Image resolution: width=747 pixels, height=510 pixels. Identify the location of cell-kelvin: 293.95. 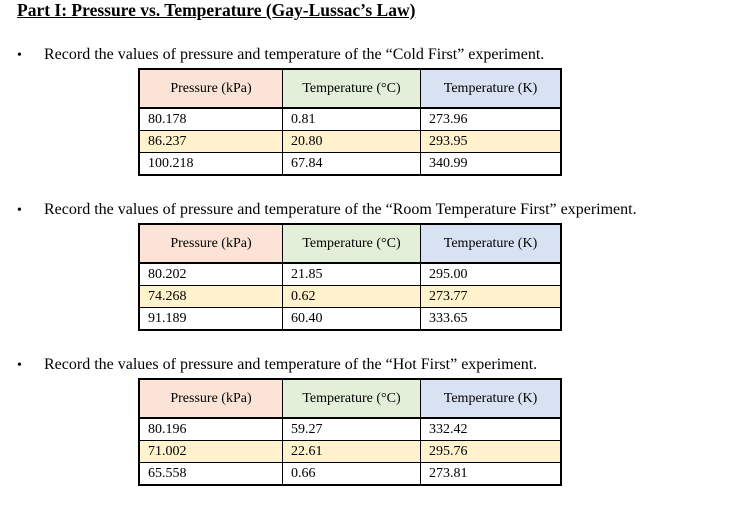
(491, 141).